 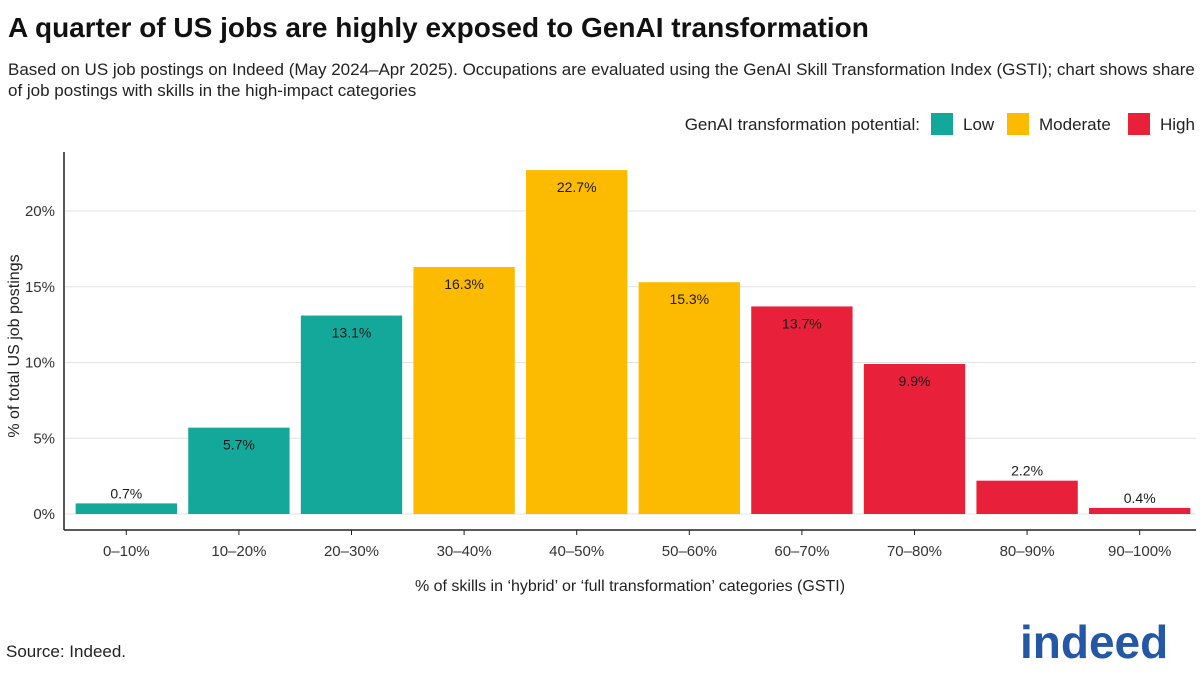 What do you see at coordinates (40, 211) in the screenshot?
I see `y-tick-label: 20%` at bounding box center [40, 211].